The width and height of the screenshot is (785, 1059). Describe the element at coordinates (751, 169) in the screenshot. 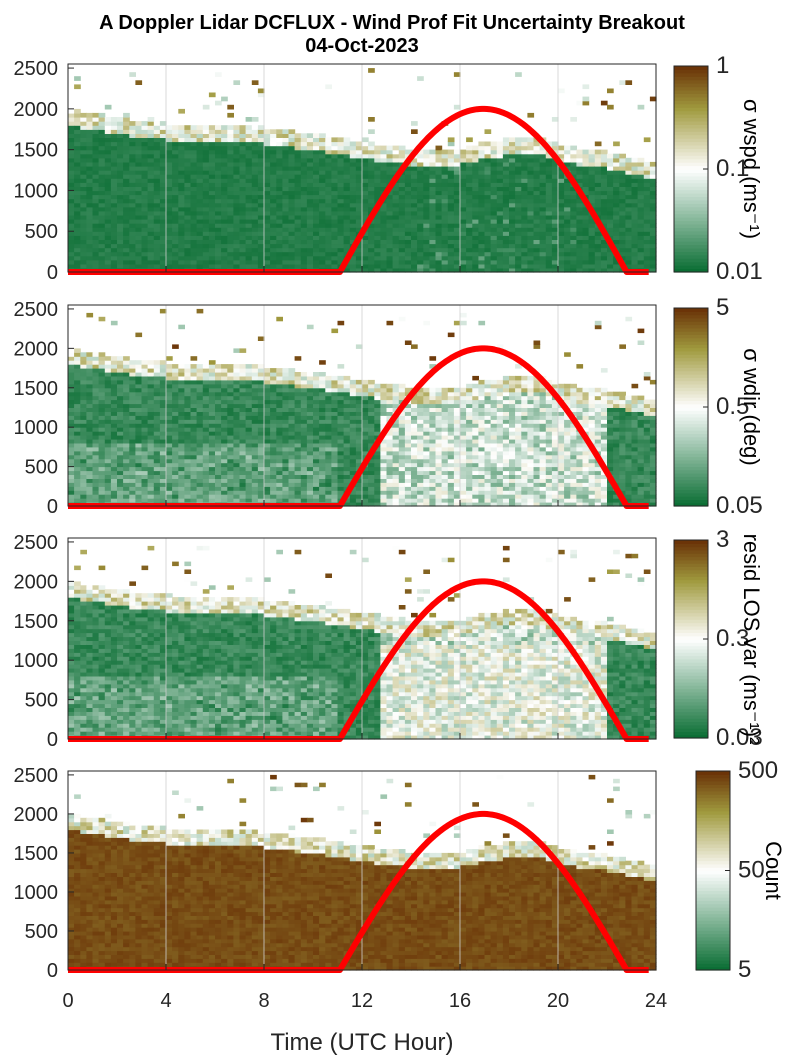

I see `colorbar-label: σ wspd (ms⁻¹)` at that location.